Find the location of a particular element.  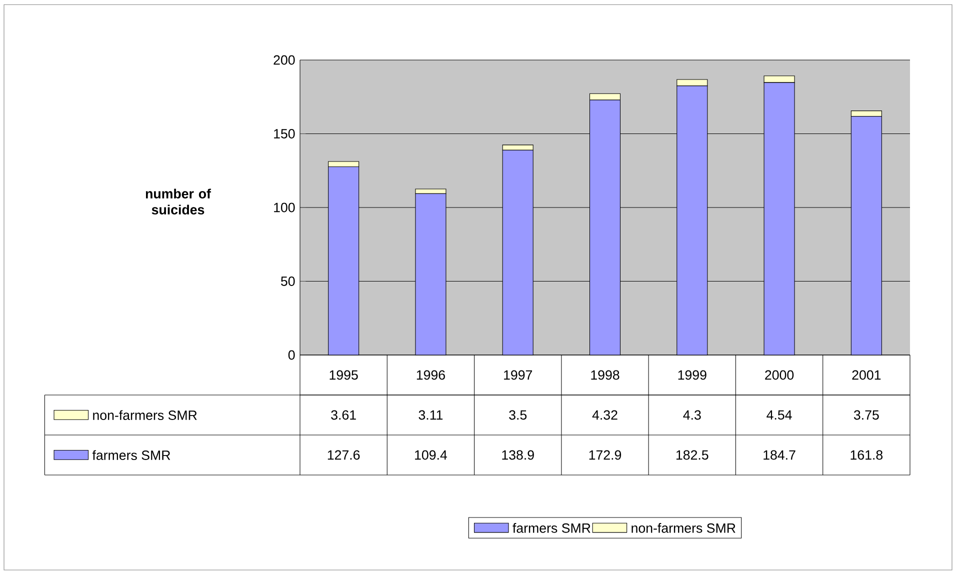

data-label: 4.54 is located at coordinates (779, 415).